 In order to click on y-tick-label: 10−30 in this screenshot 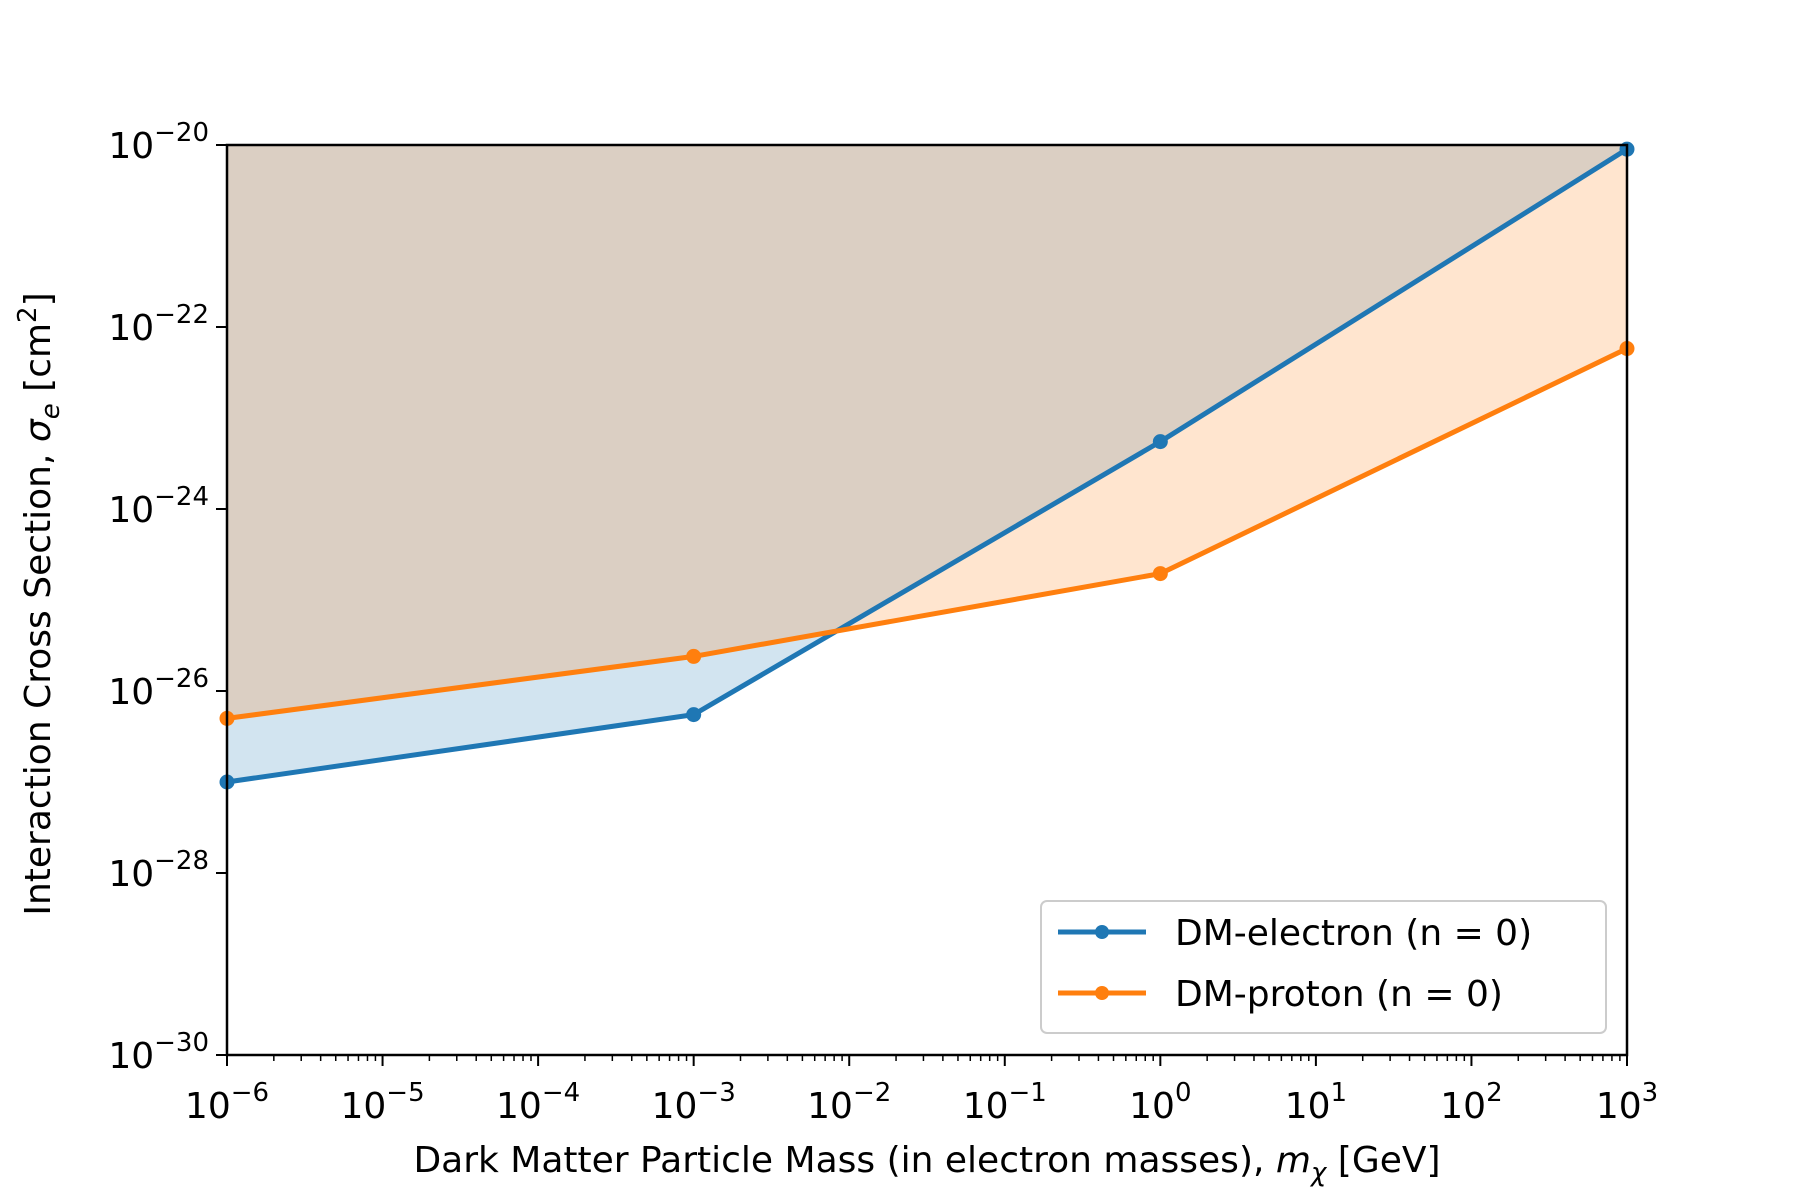, I will do `click(158, 1052)`.